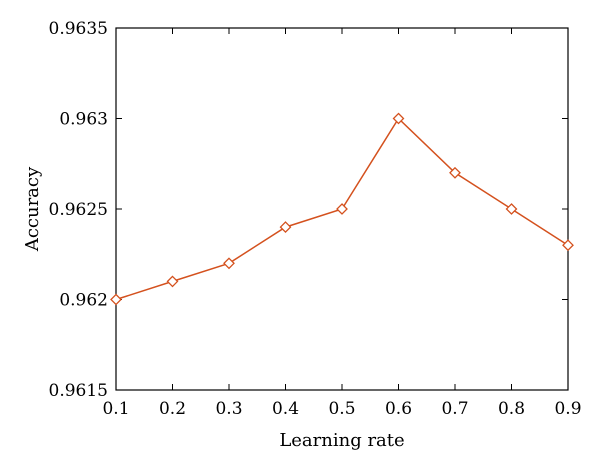 Image resolution: width=600 pixels, height=473 pixels. Describe the element at coordinates (341, 409) in the screenshot. I see `x-tick-label: 0.5` at that location.